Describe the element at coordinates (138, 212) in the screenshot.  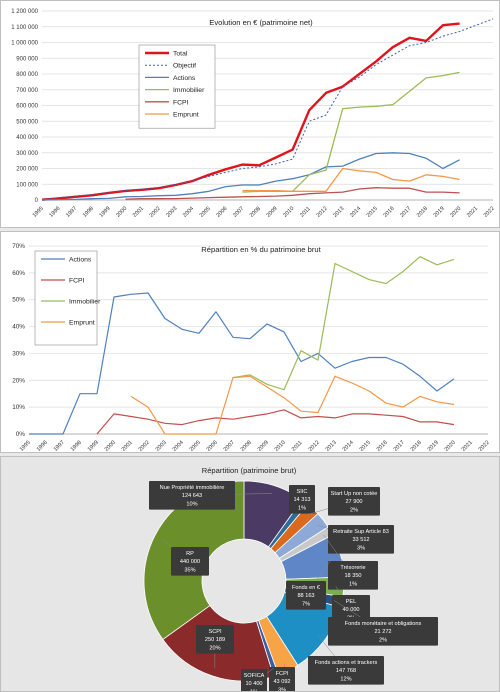
I see `x-tick-label: 2001` at that location.